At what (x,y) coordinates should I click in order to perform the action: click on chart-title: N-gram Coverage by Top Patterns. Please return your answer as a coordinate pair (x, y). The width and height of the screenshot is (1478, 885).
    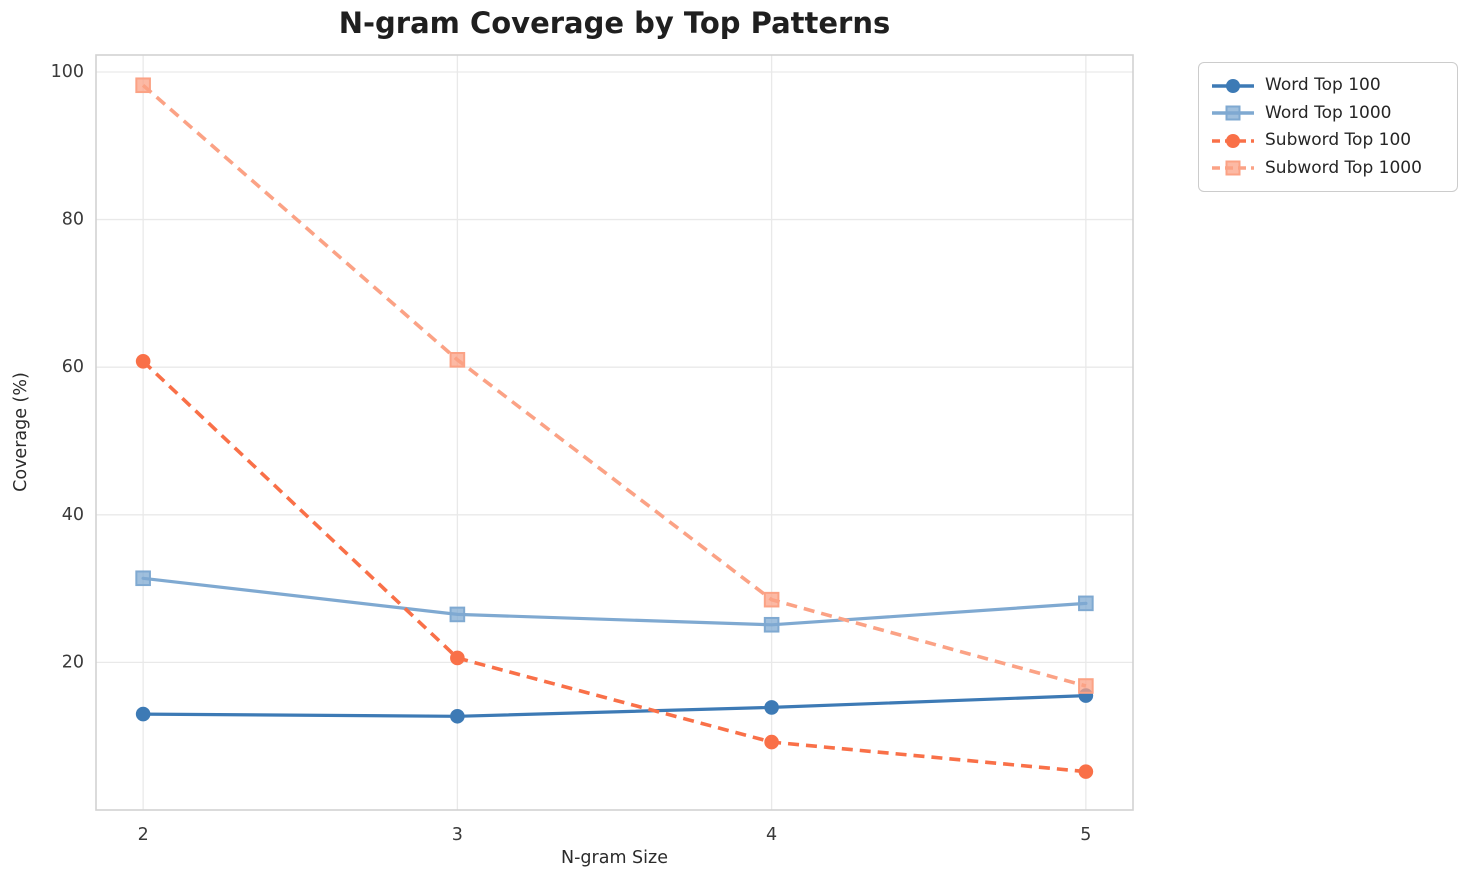
    Looking at the image, I should click on (614, 23).